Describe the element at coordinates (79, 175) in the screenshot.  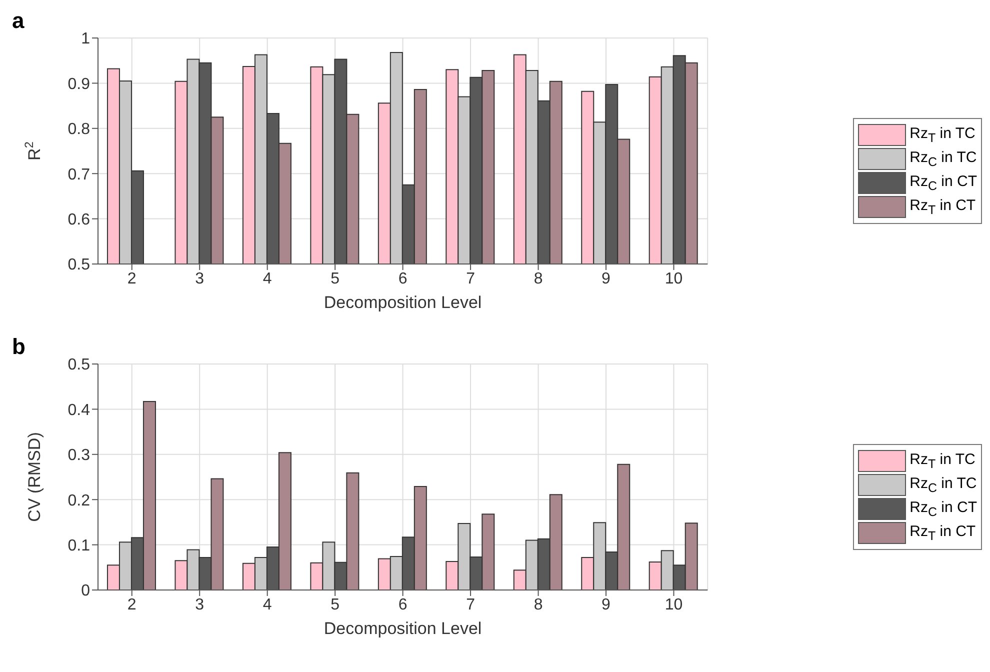
I see `y-tick-label: 0.7` at that location.